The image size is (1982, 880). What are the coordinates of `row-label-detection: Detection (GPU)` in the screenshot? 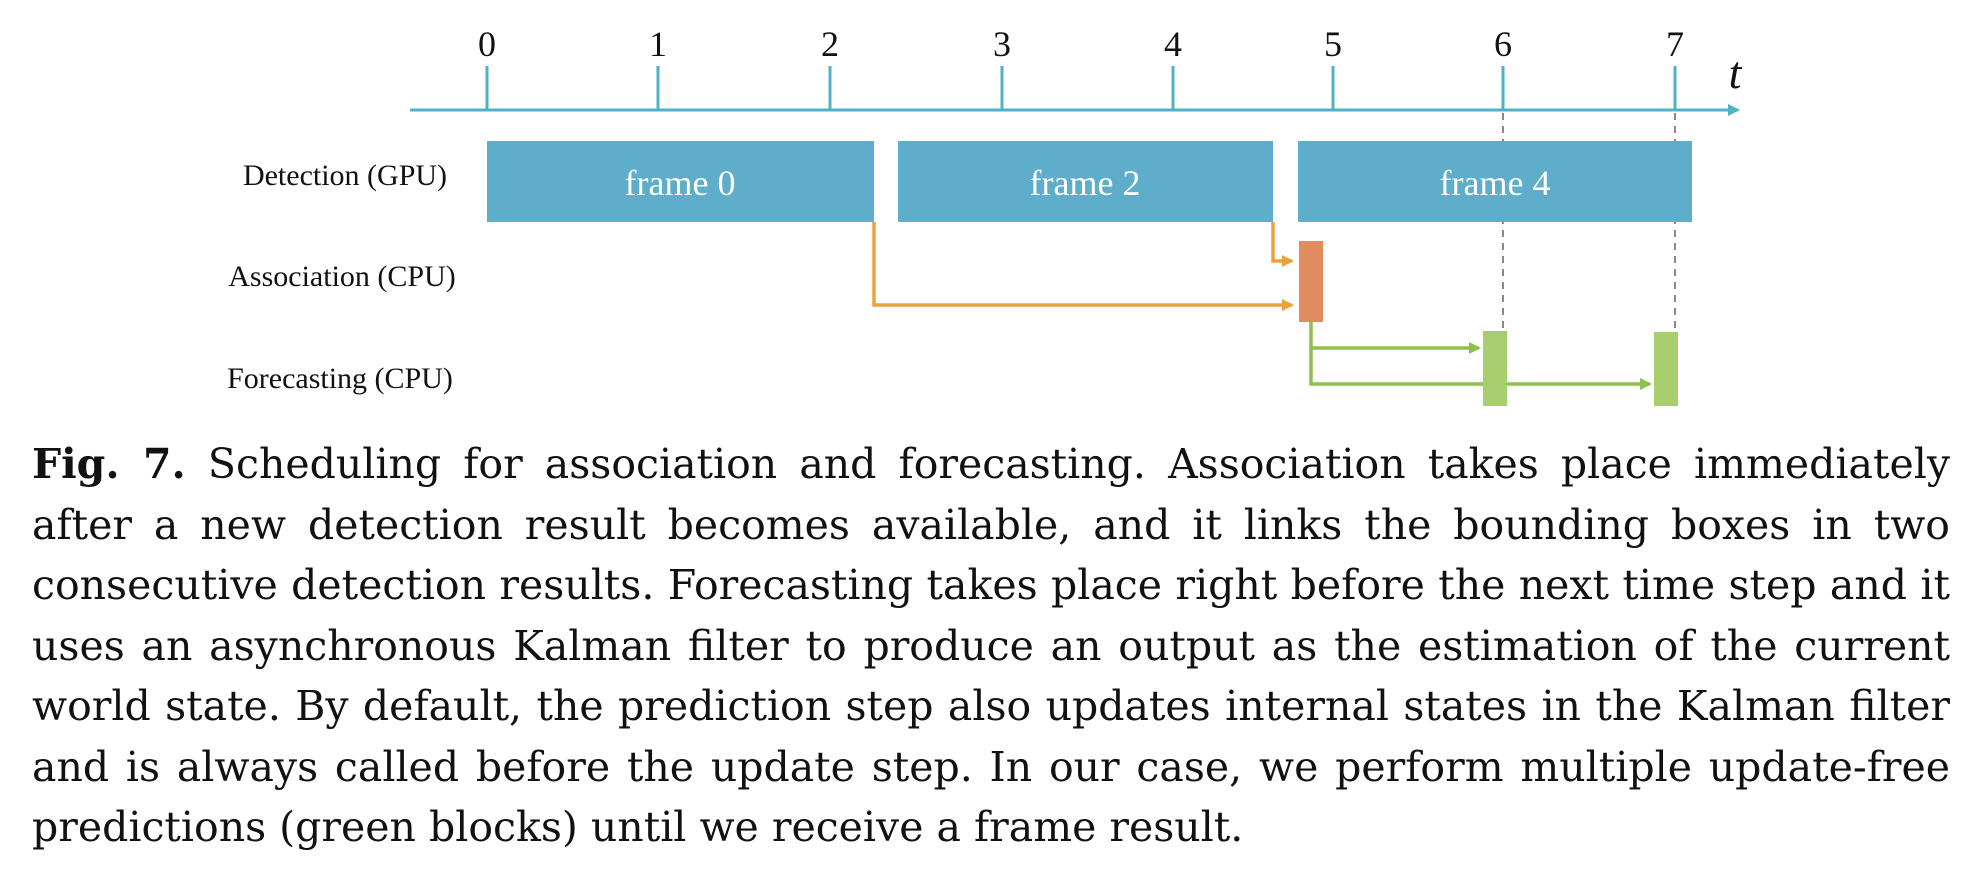 It's located at (345, 175).